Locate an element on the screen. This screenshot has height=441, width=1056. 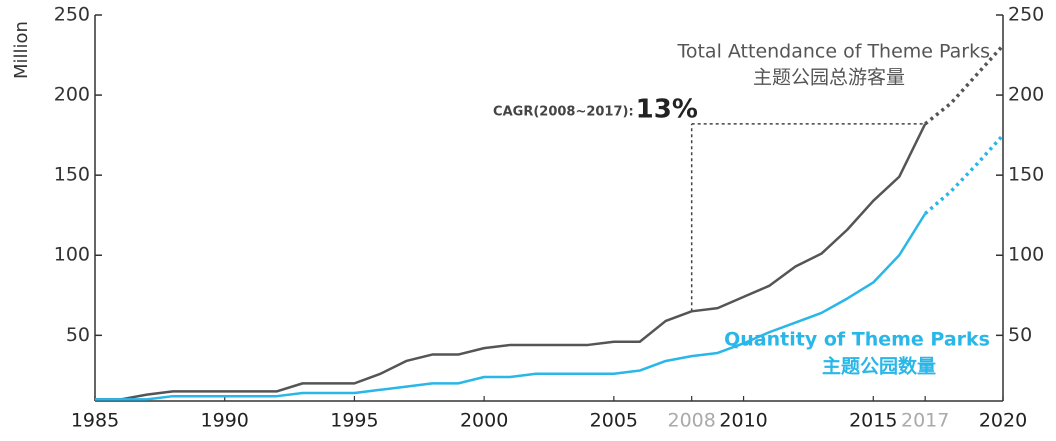
y-axis-label: Million is located at coordinates (21, 50).